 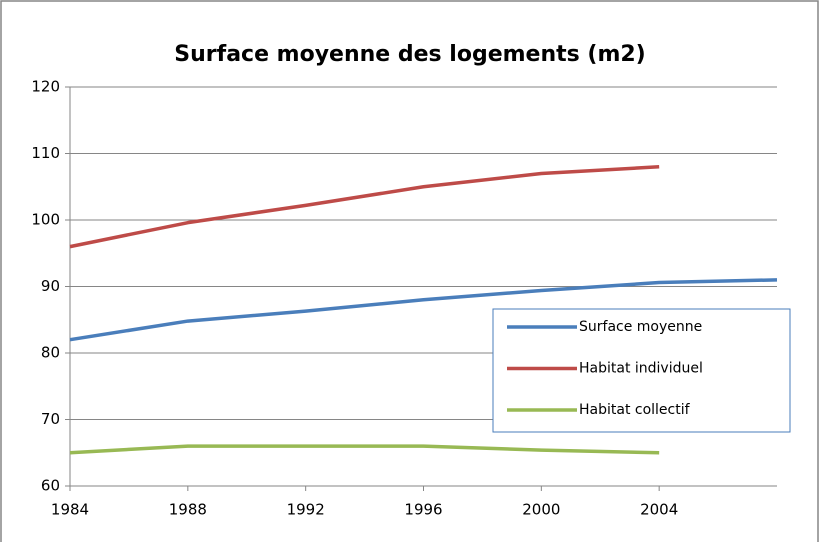 I want to click on y-tick-label: 90, so click(x=50, y=286).